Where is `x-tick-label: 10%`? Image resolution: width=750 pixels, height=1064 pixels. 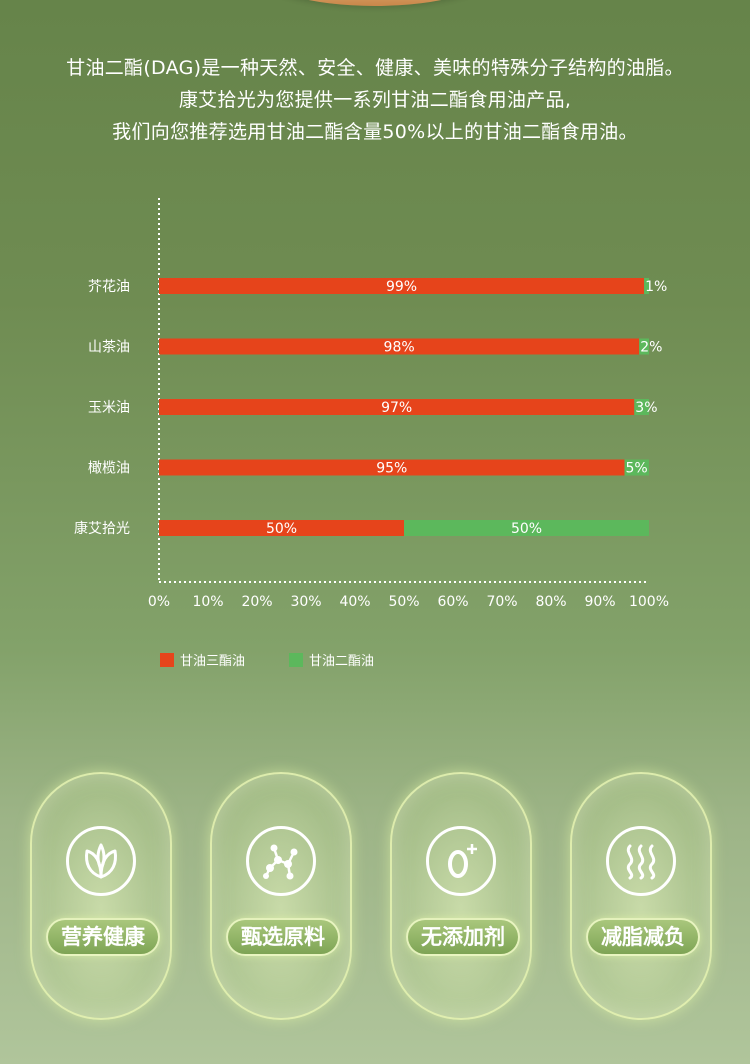
x-tick-label: 10% is located at coordinates (207, 602).